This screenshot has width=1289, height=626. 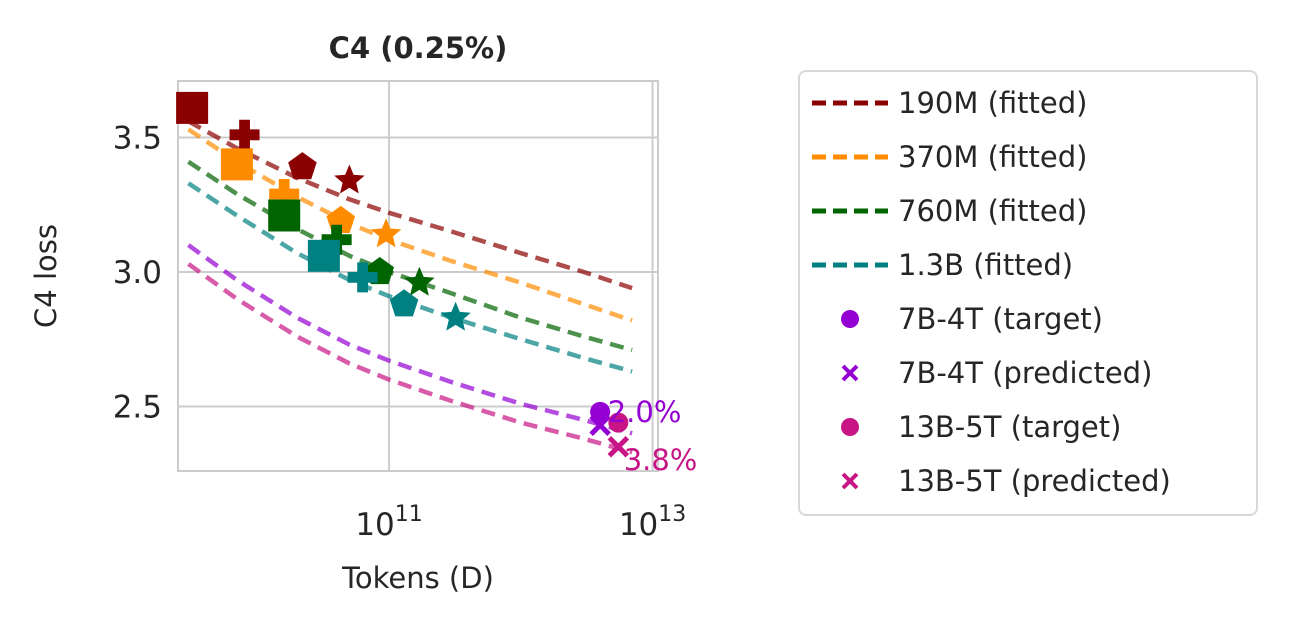 I want to click on x-tick-label: 1011, so click(x=388, y=522).